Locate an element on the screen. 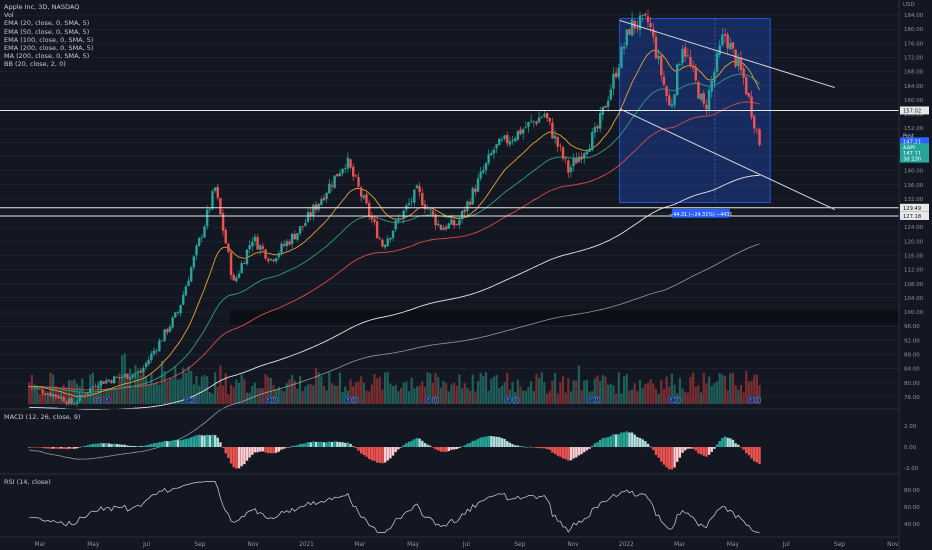 This screenshot has width=932, height=550. price-axis-tick: 156.00 is located at coordinates (914, 115).